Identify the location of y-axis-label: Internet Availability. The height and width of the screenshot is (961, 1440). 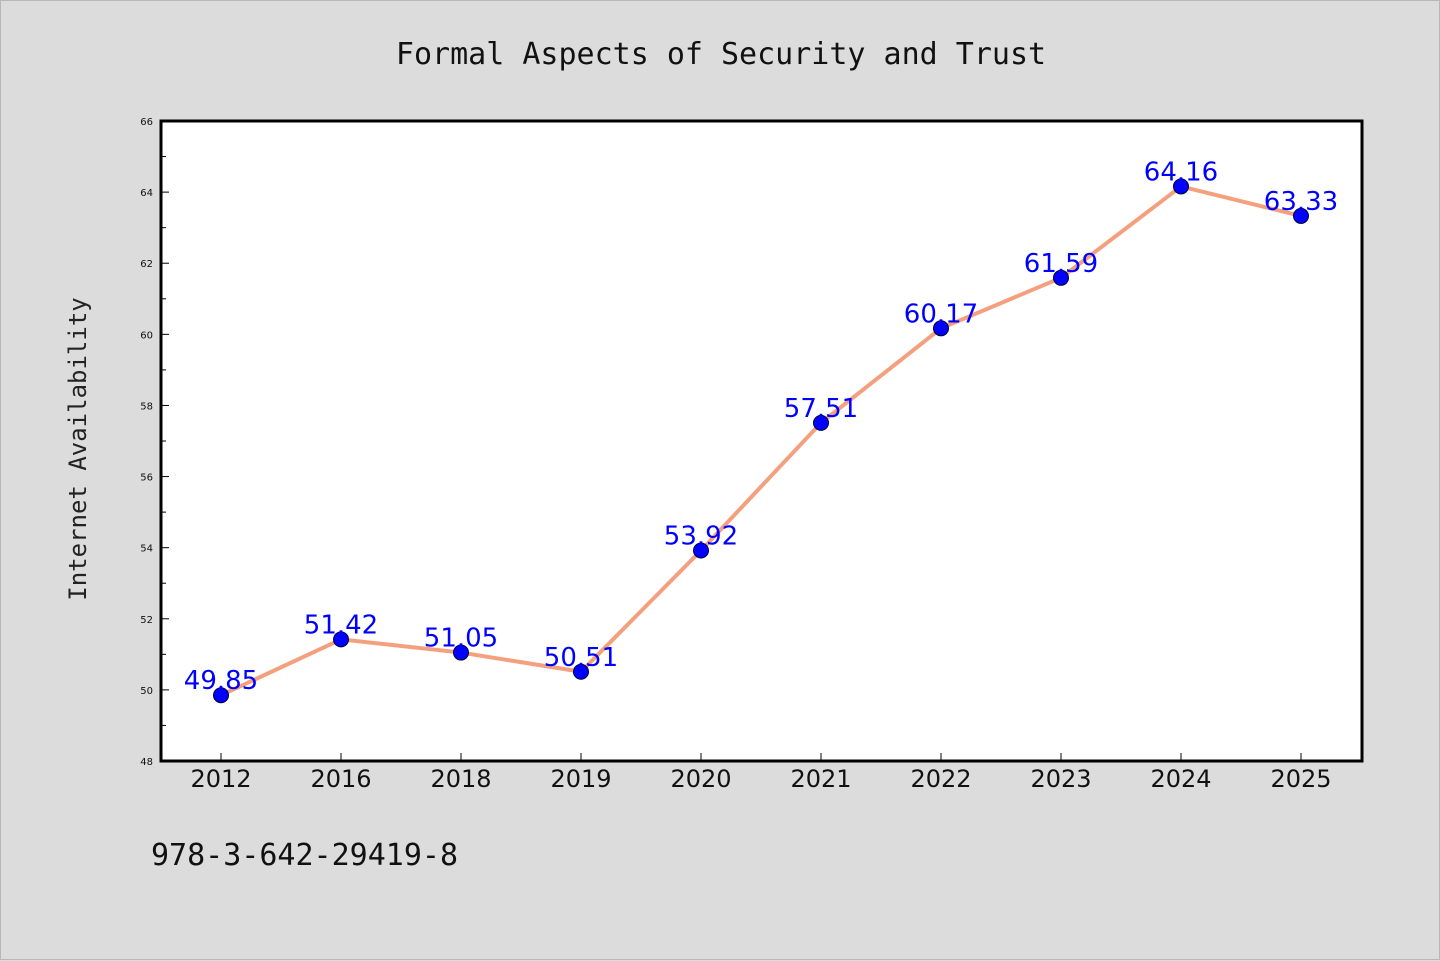
(78, 448).